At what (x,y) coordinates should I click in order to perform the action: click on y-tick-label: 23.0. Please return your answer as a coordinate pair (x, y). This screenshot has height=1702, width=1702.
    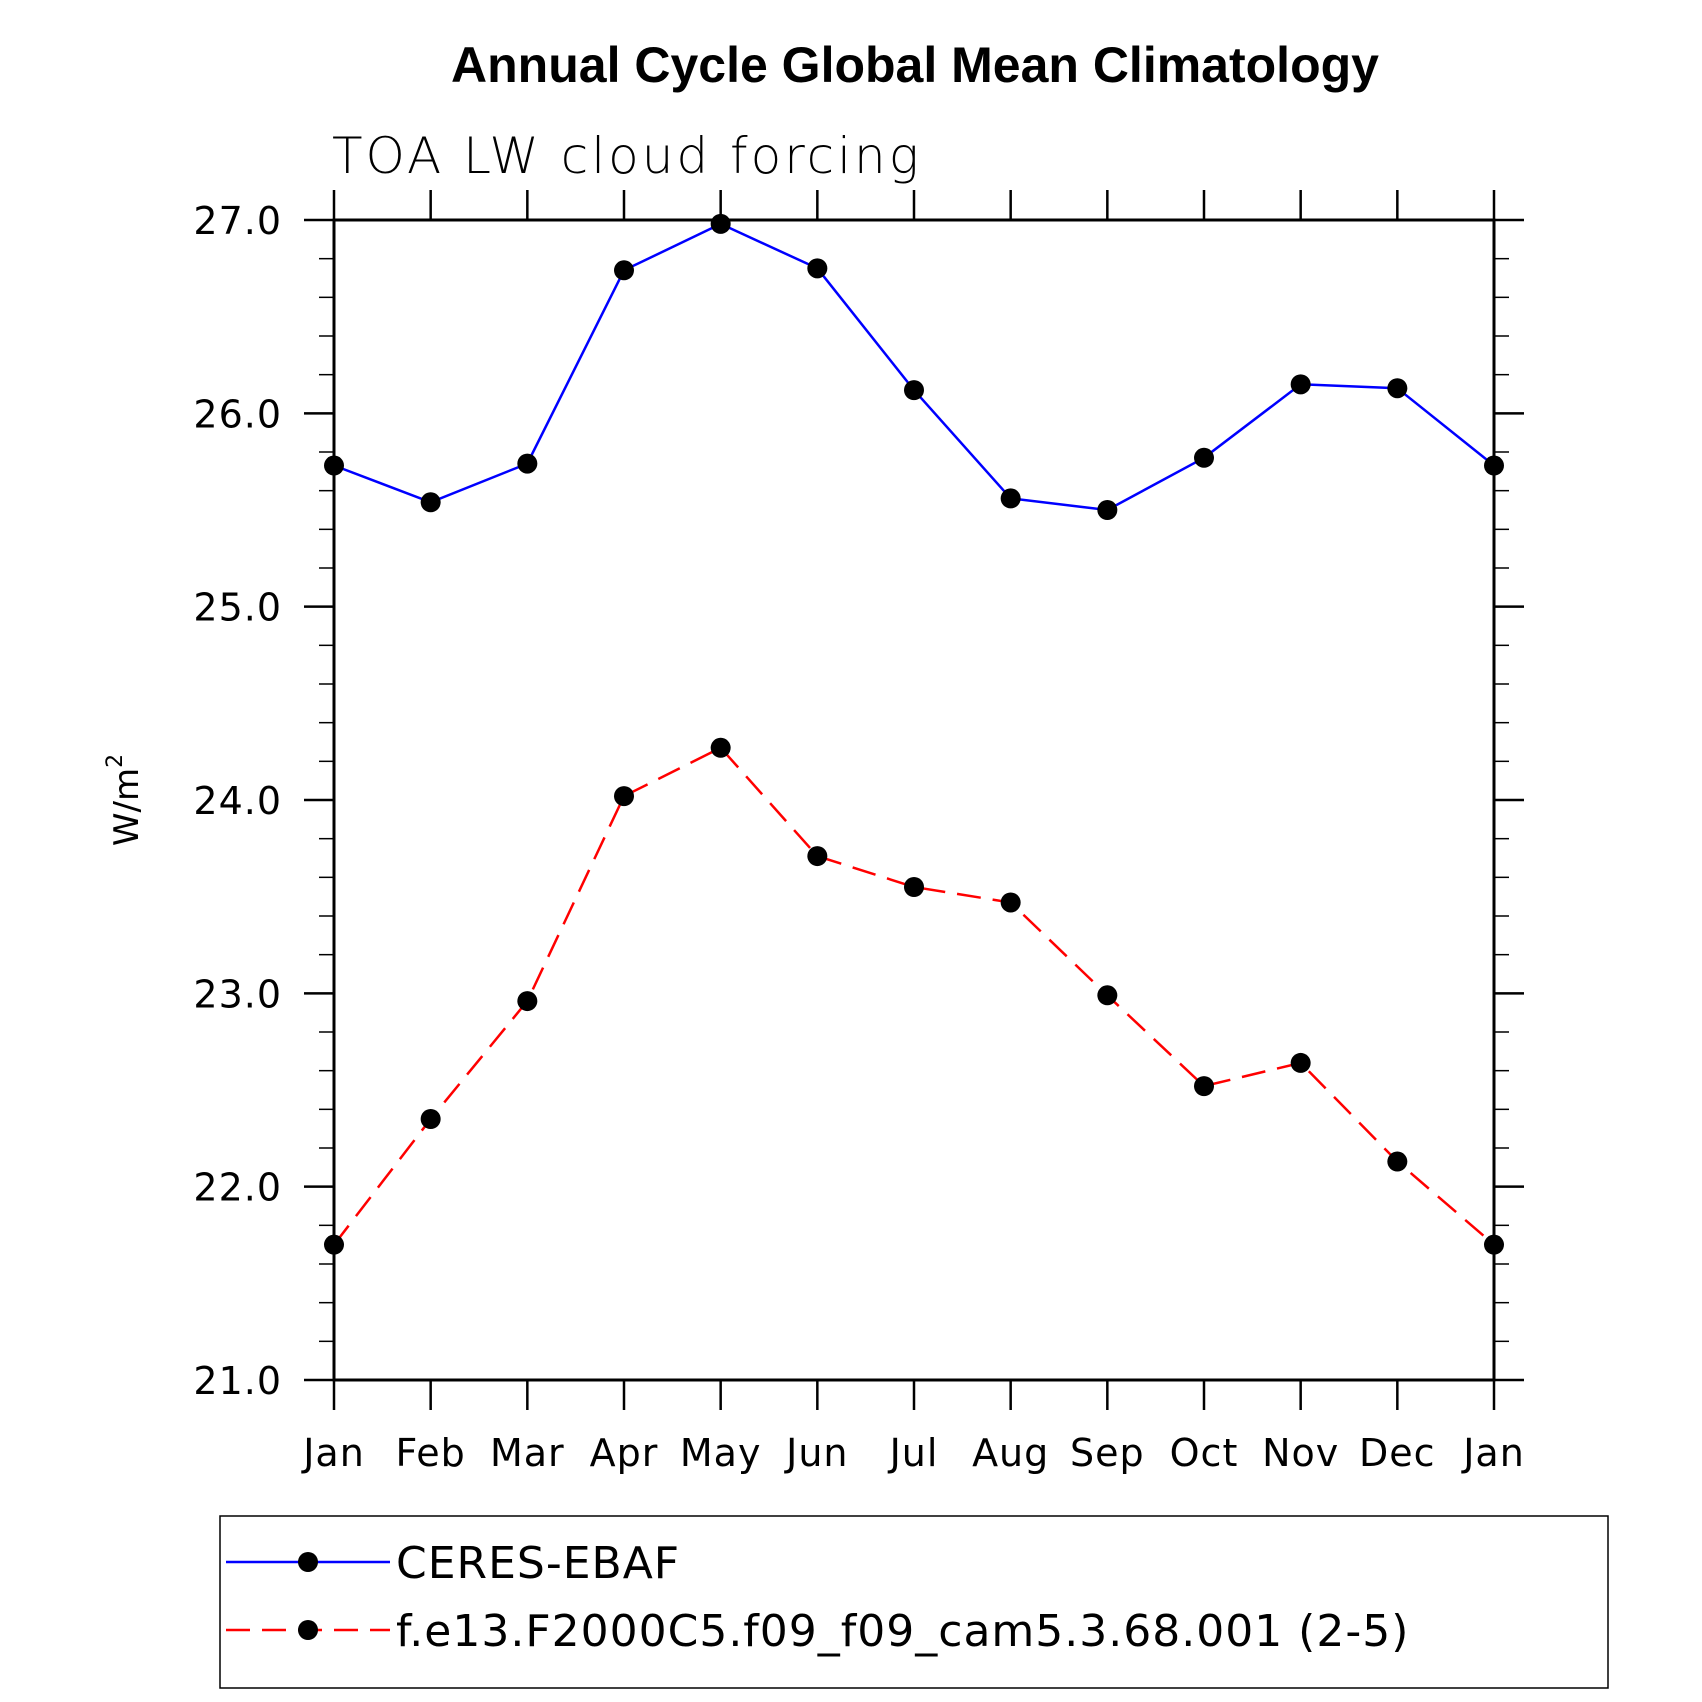
    Looking at the image, I should click on (237, 994).